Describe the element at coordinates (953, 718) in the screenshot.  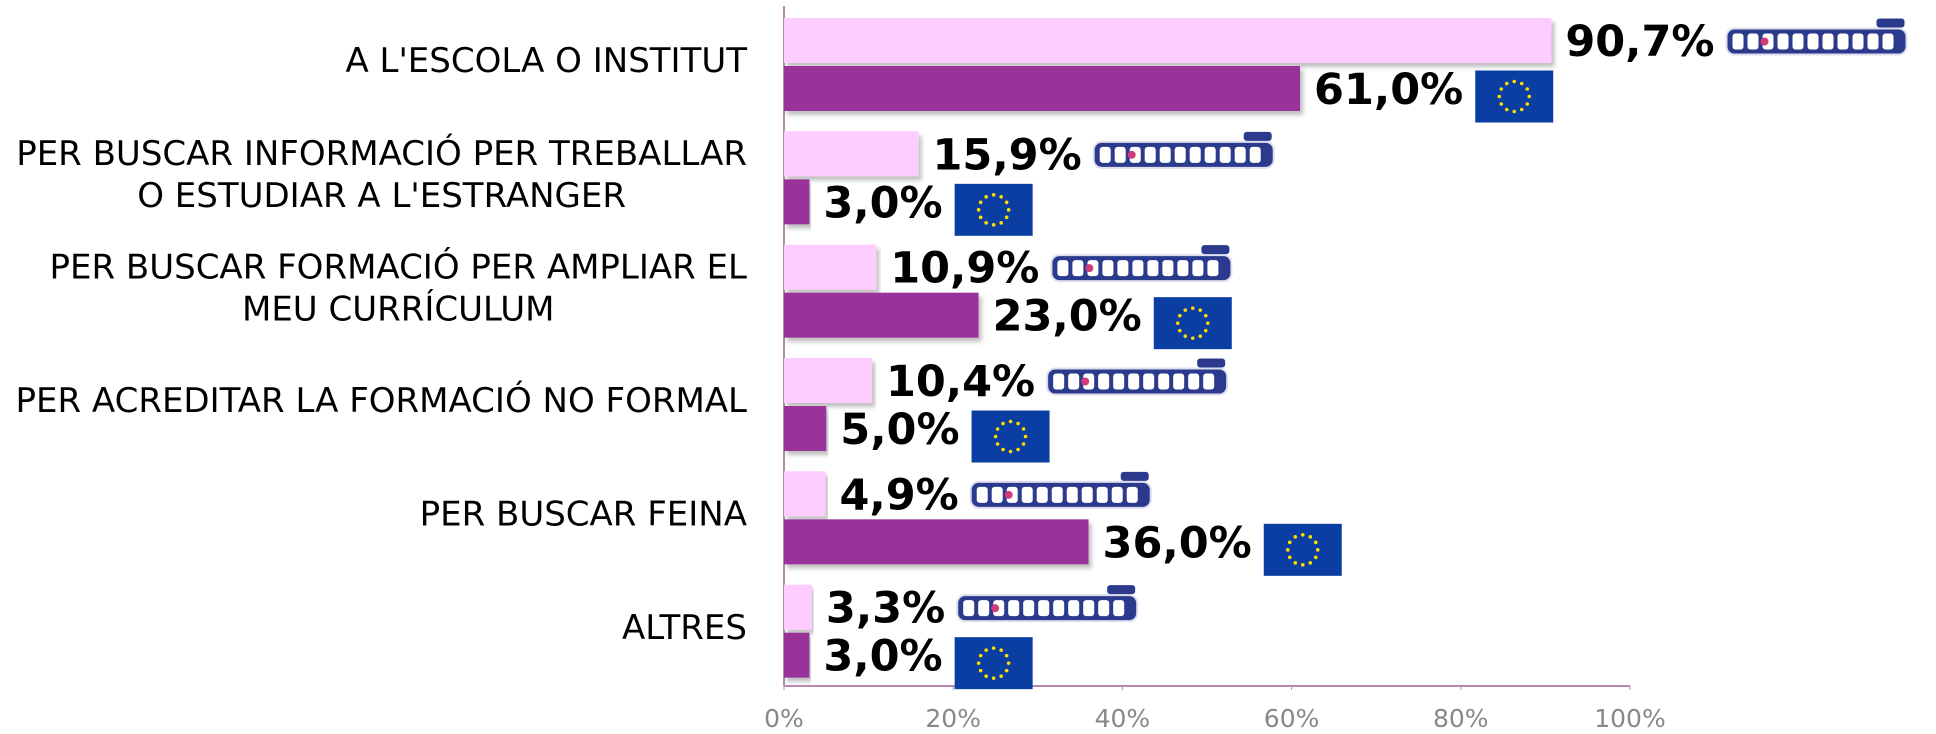
I see `x-tick-label: 20%` at that location.